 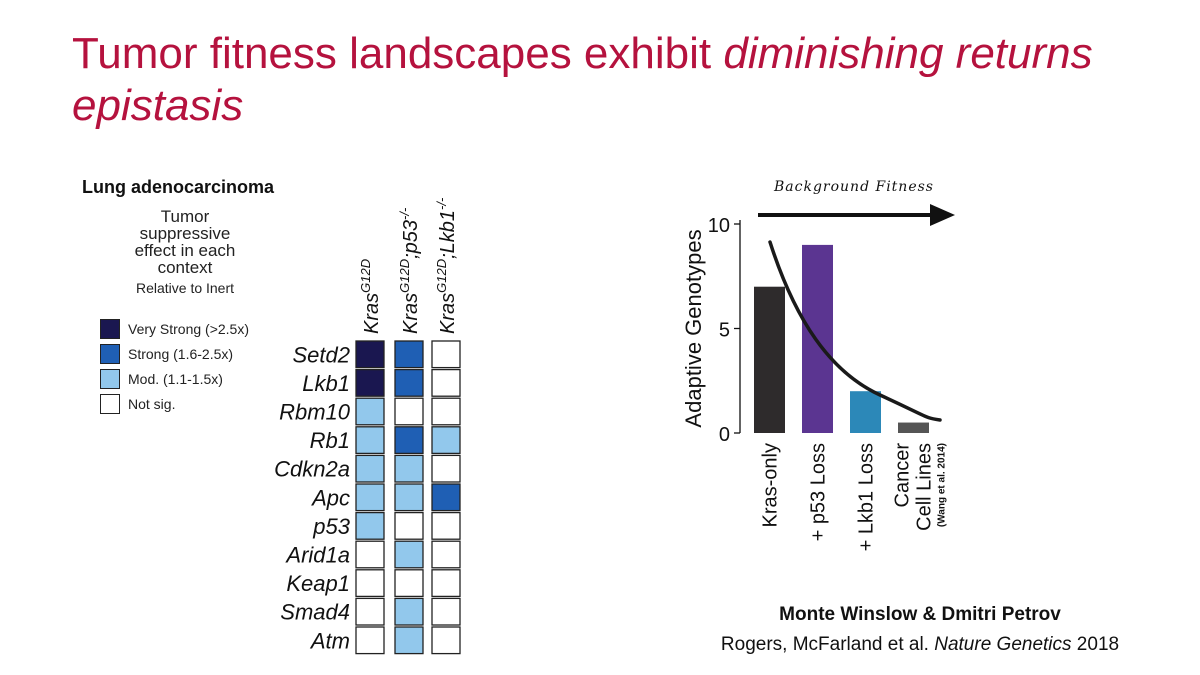 I want to click on x-tick-label: + Lkb1 Loss, so click(x=867, y=497).